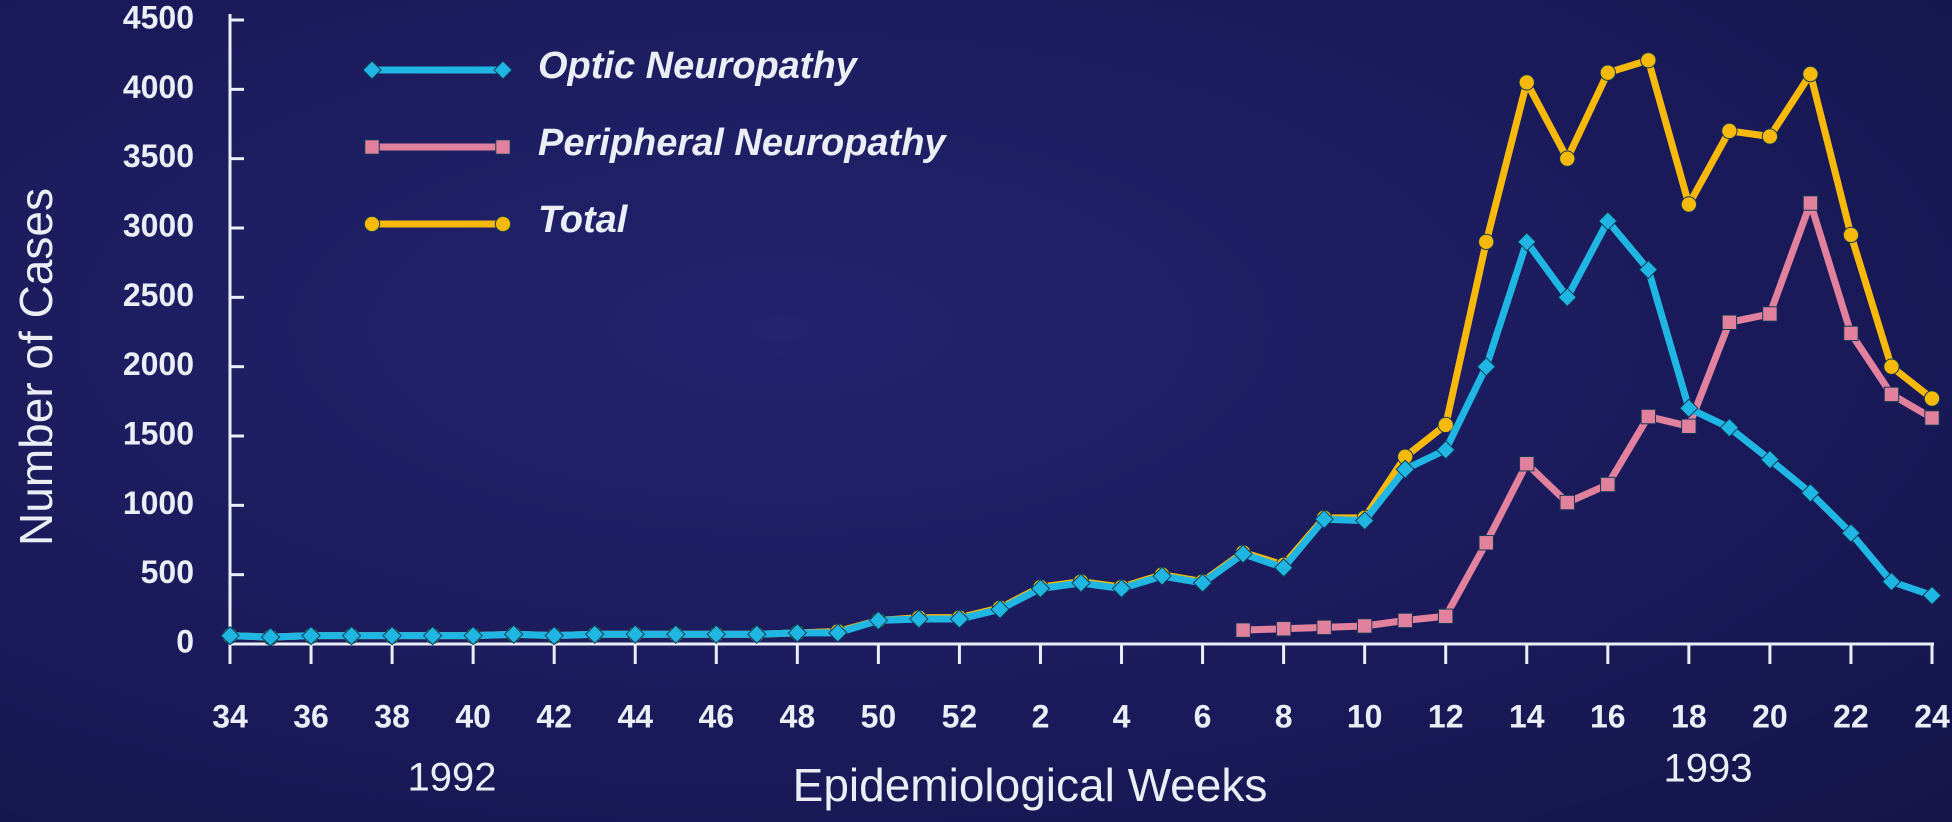  Describe the element at coordinates (158, 433) in the screenshot. I see `y-tick-label: 1500` at that location.